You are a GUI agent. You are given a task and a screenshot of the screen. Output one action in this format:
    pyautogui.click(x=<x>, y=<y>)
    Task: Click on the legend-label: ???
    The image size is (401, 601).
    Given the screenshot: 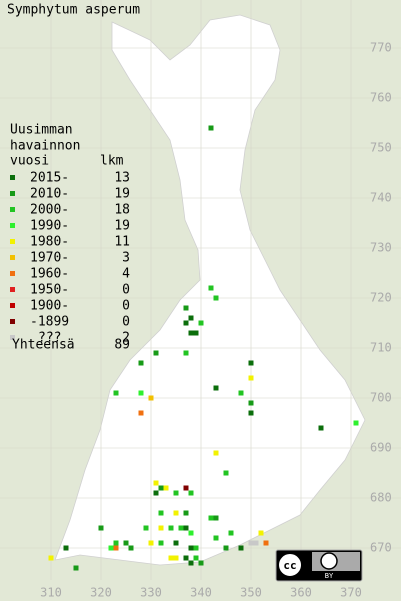 What is the action you would take?
    pyautogui.click(x=49, y=338)
    